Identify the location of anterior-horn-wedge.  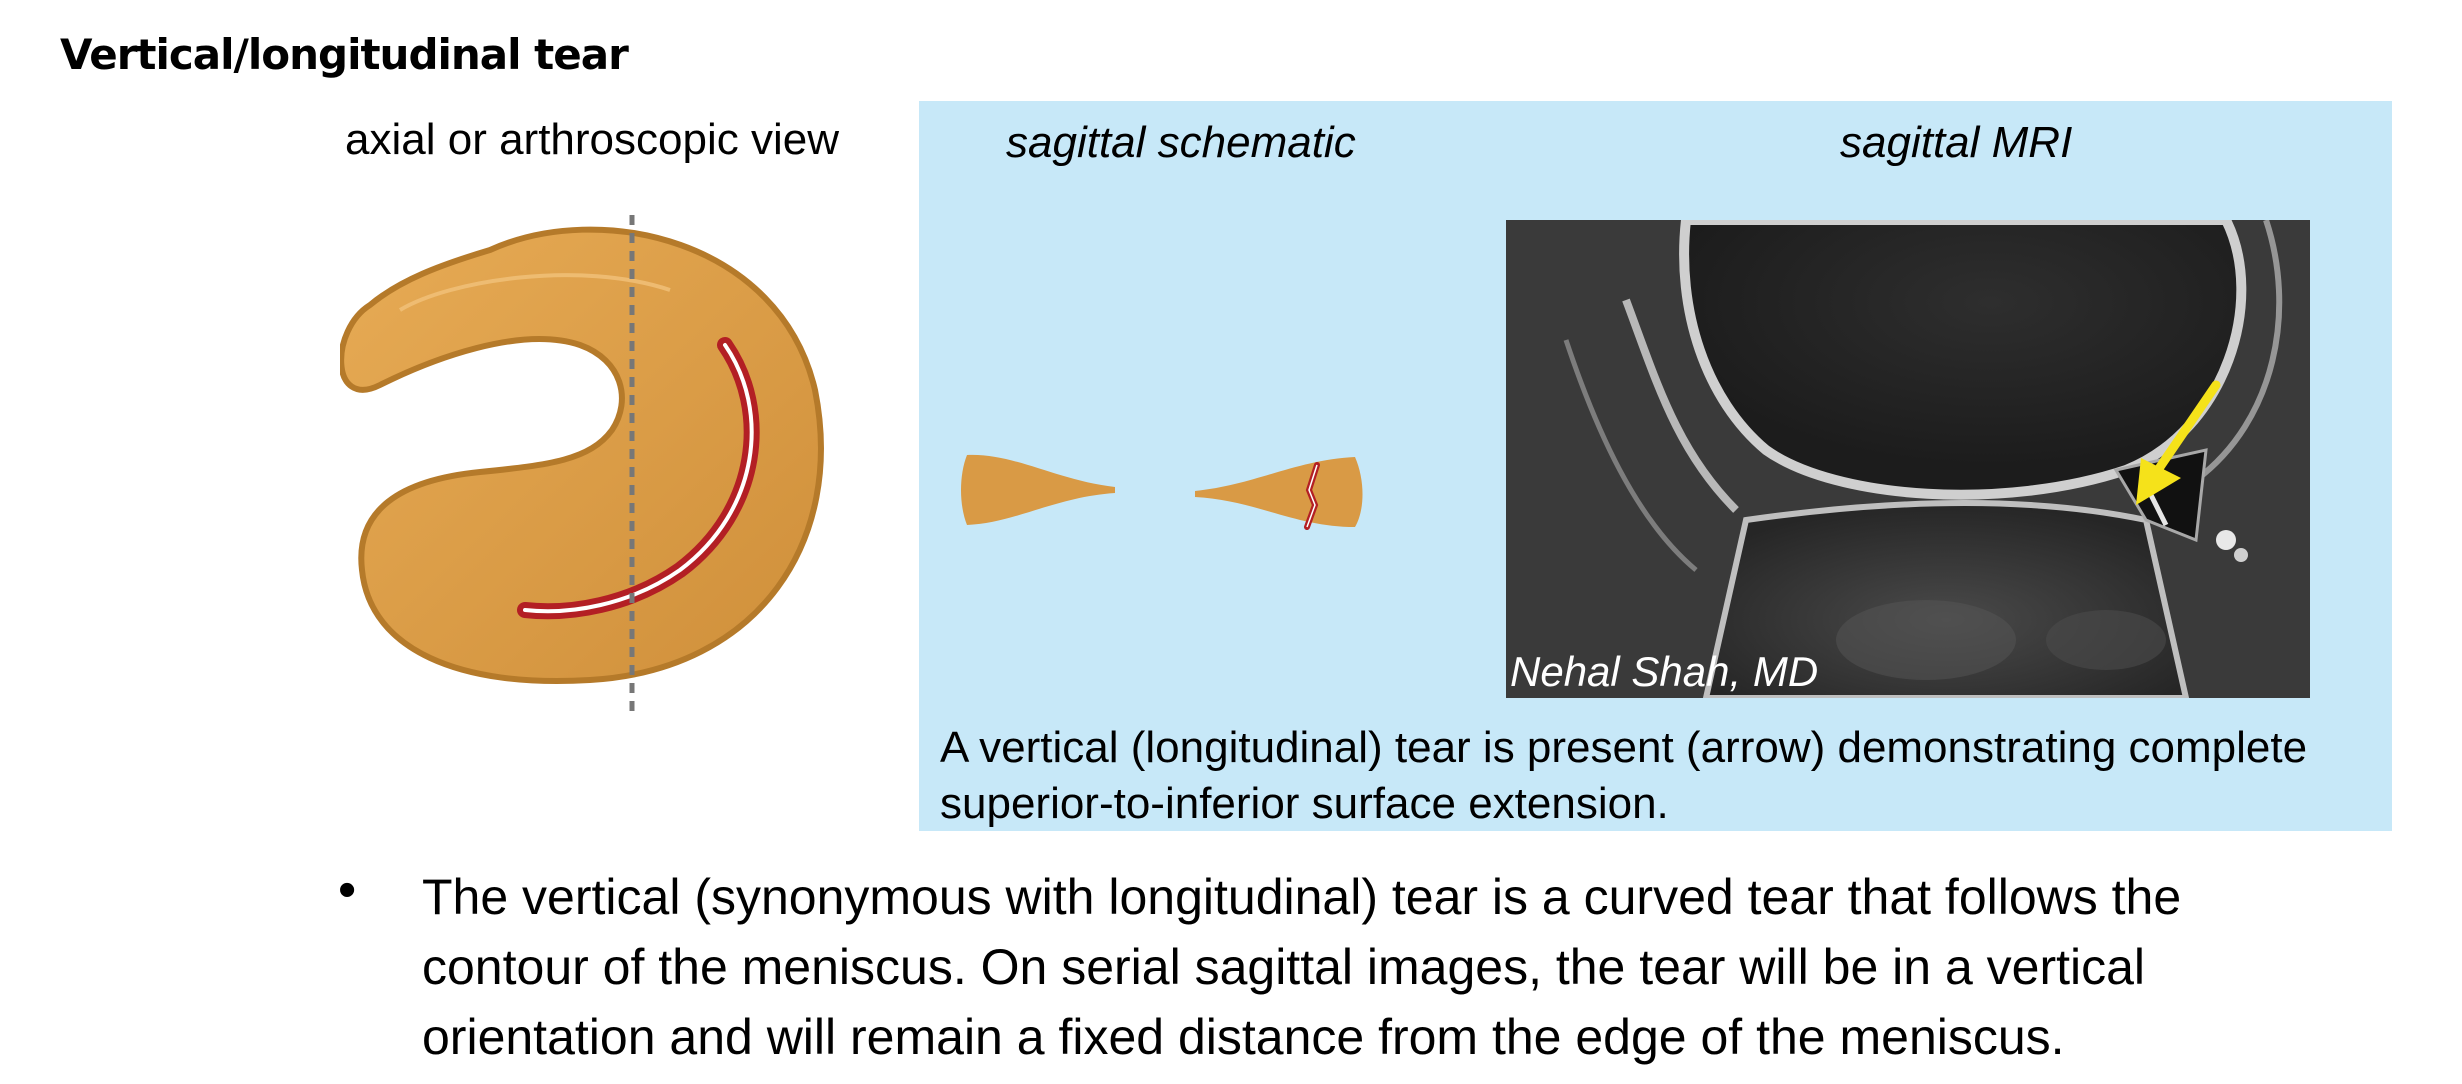
(1038, 489).